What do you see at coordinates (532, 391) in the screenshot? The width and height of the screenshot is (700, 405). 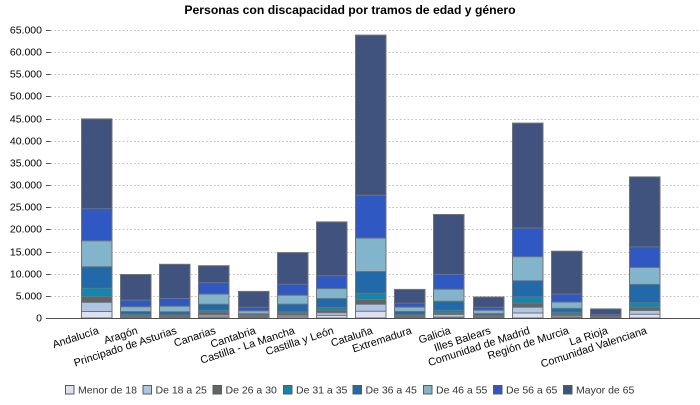 I see `svg-text: De 56 a 65` at bounding box center [532, 391].